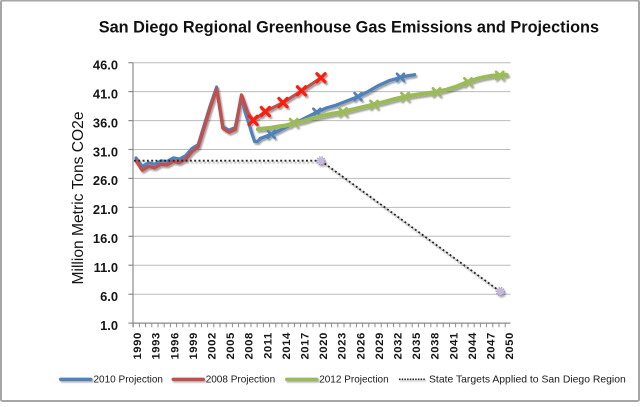 The height and width of the screenshot is (407, 640). What do you see at coordinates (105, 65) in the screenshot?
I see `svg-text: 46.0` at bounding box center [105, 65].